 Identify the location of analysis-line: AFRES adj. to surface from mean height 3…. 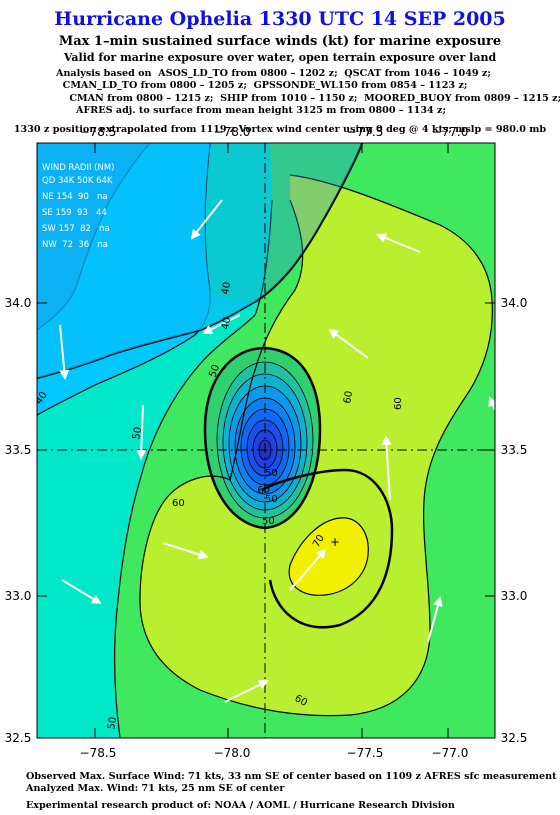
(251, 111).